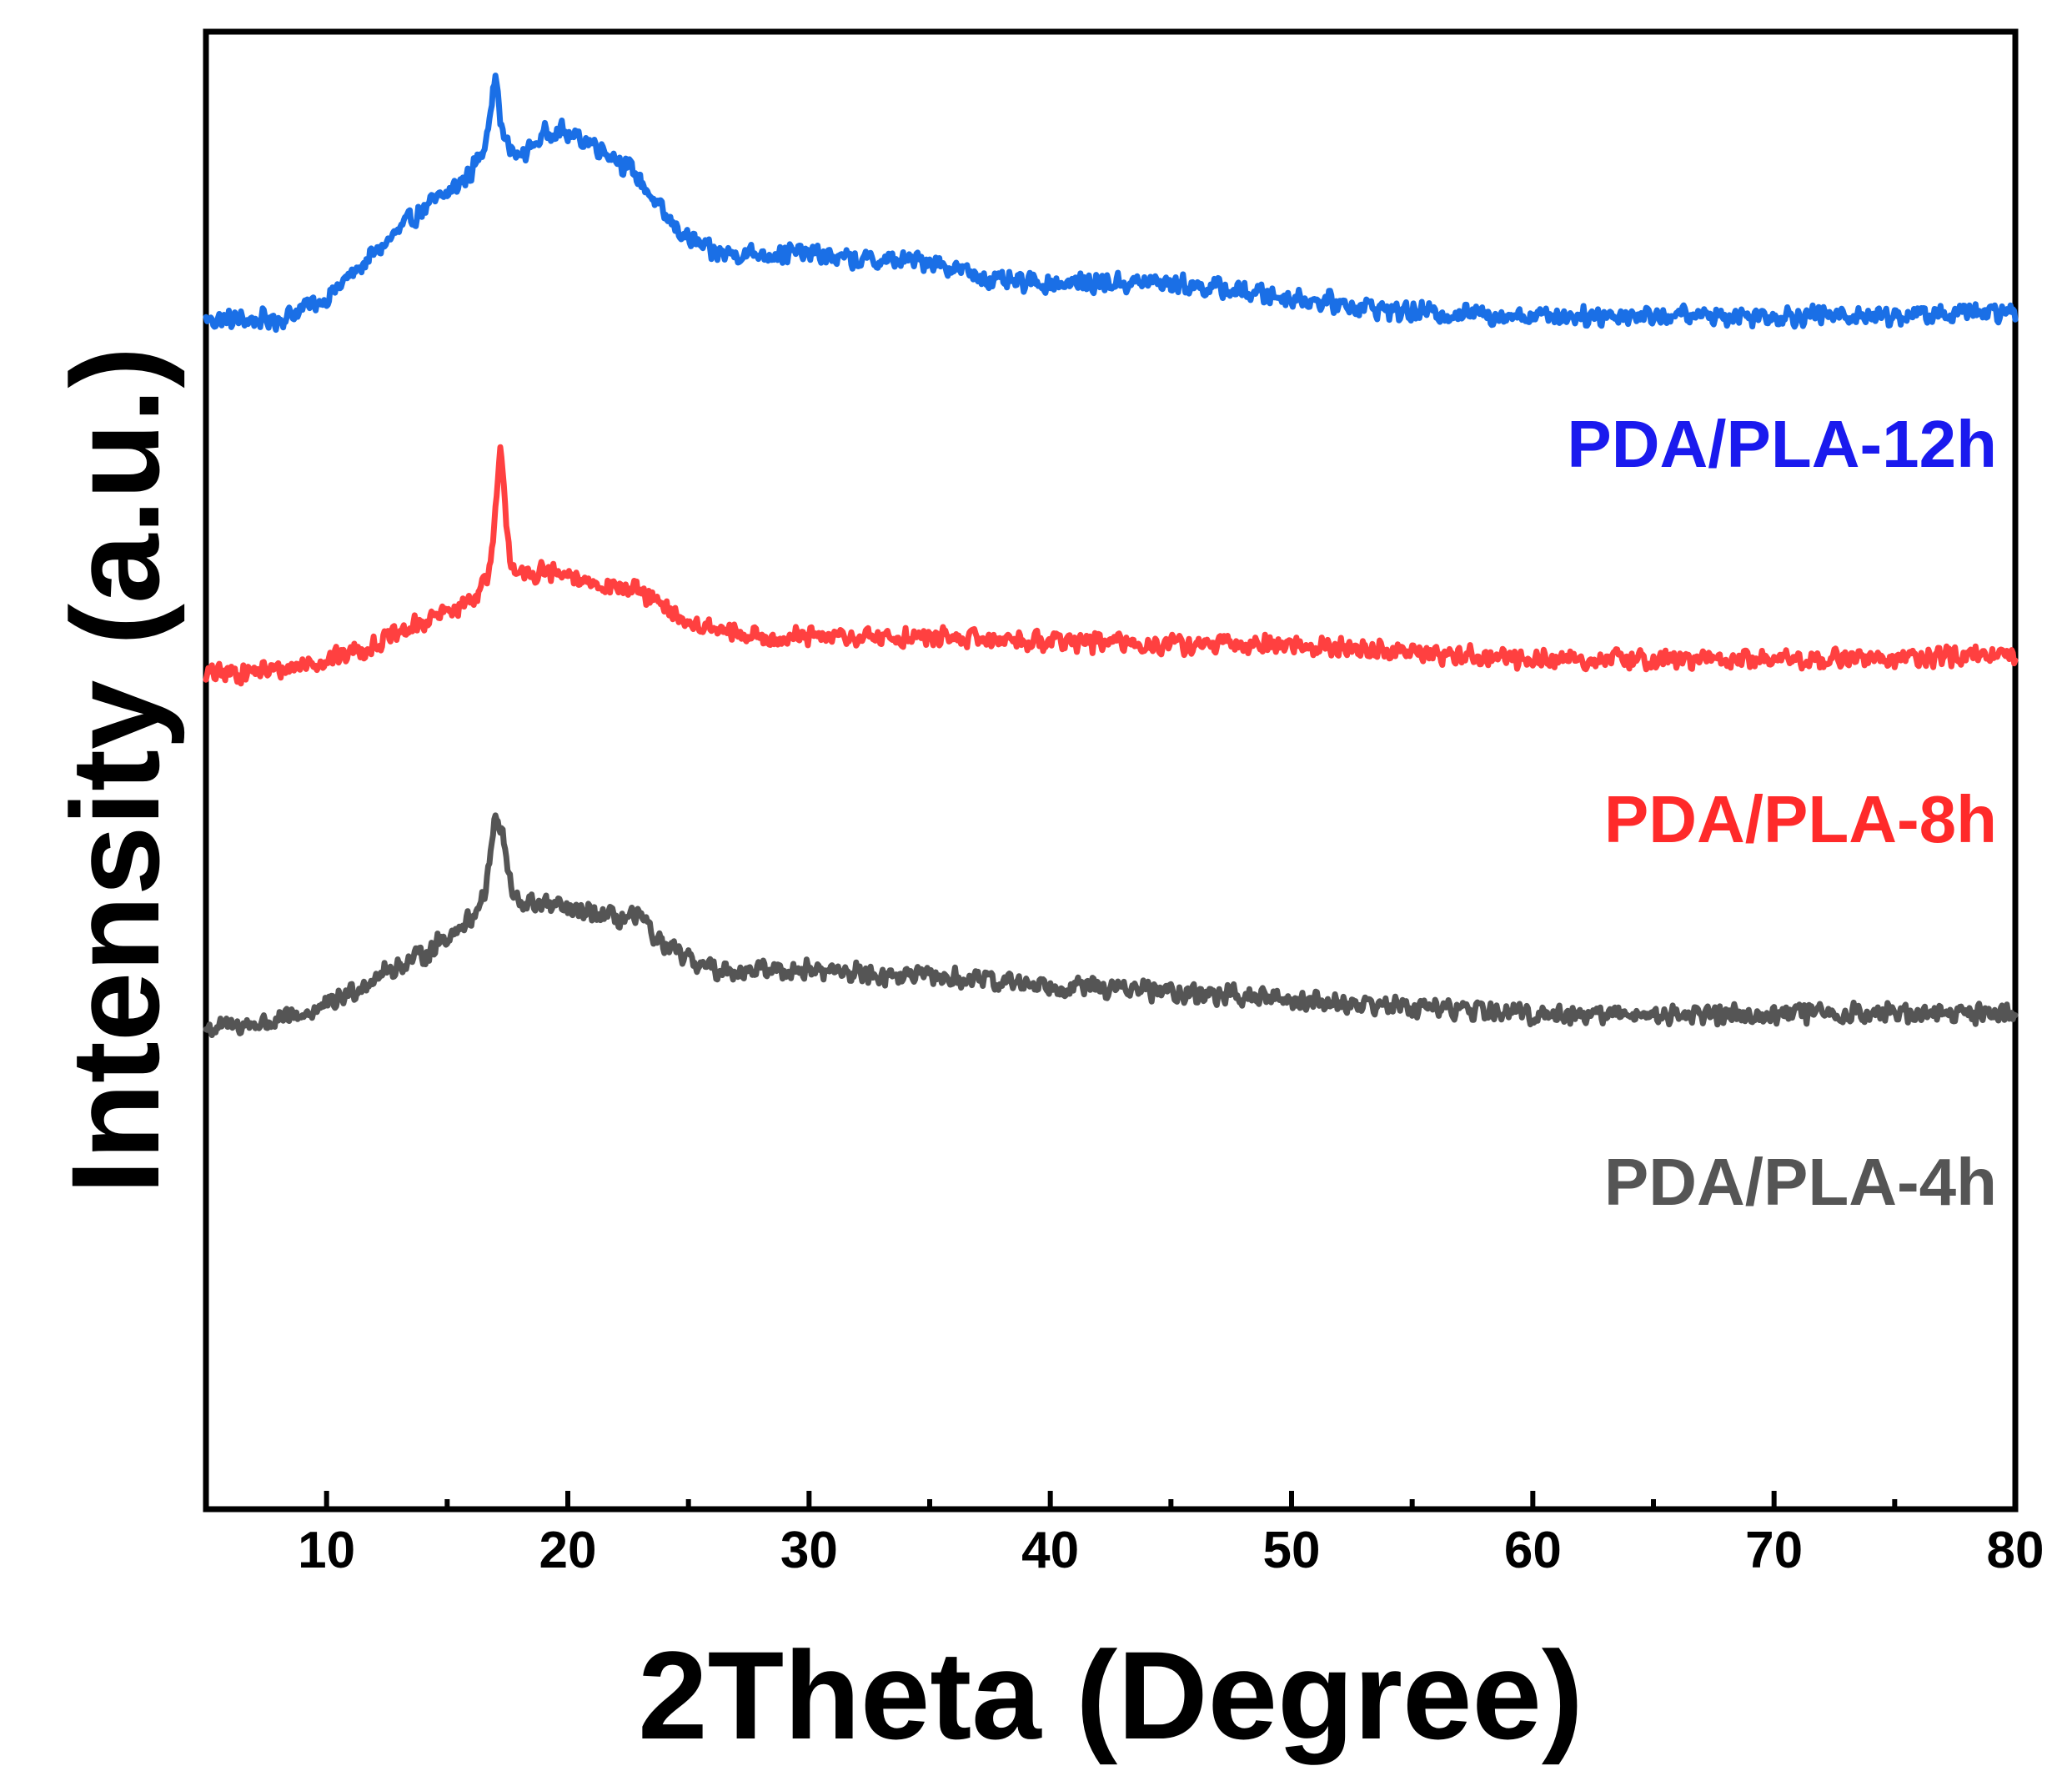 The height and width of the screenshot is (1786, 2072). Describe the element at coordinates (326, 1550) in the screenshot. I see `x-tick-label: 10` at that location.